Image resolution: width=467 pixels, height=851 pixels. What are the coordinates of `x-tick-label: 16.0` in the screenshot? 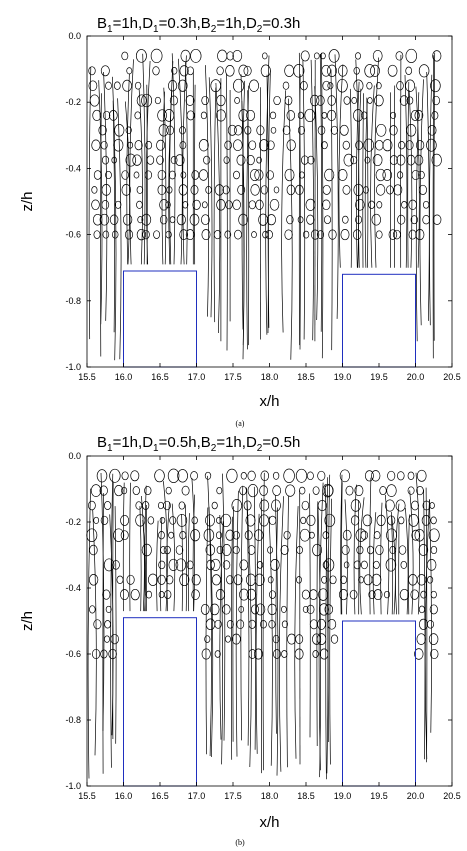 It's located at (124, 796).